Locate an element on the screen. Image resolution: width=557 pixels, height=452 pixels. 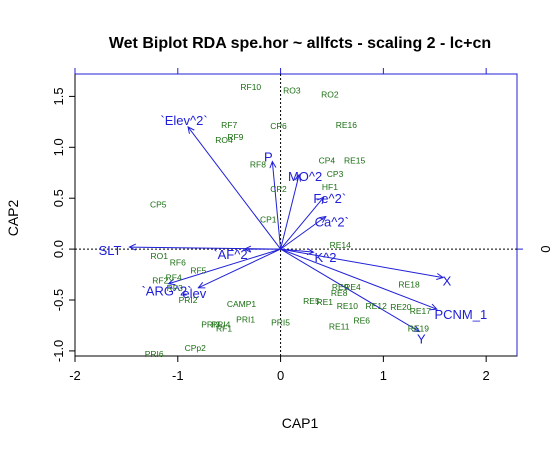
site-label: RE8 is located at coordinates (339, 293).